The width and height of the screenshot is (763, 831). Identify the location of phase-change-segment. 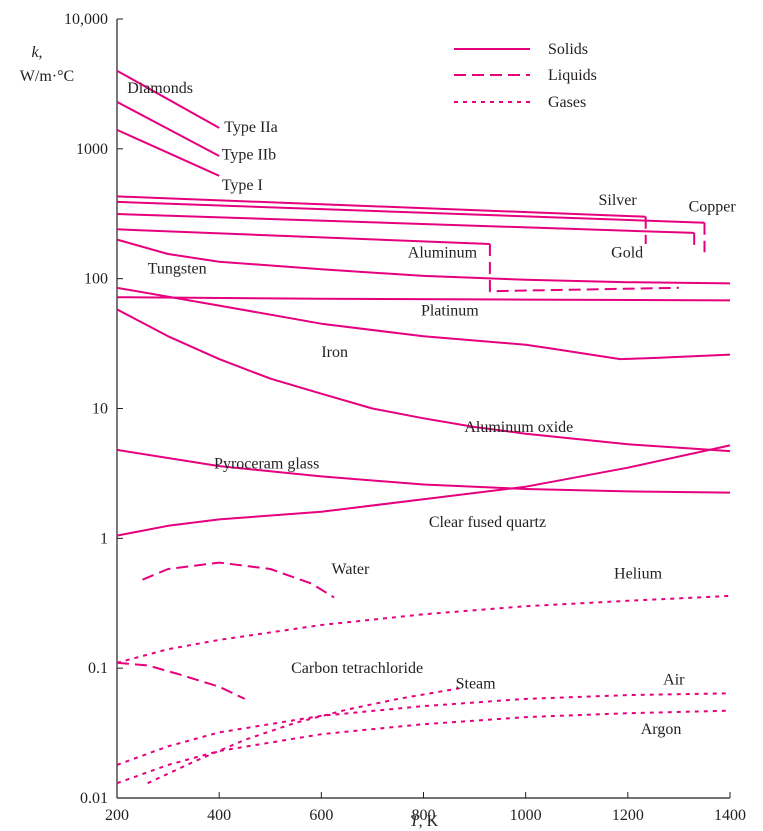
(583, 268).